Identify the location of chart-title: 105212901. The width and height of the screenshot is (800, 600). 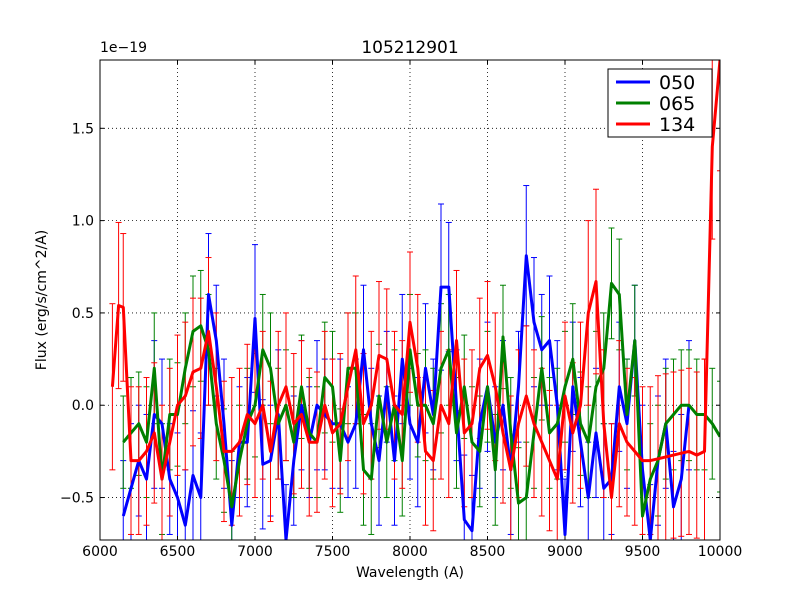
(409, 48).